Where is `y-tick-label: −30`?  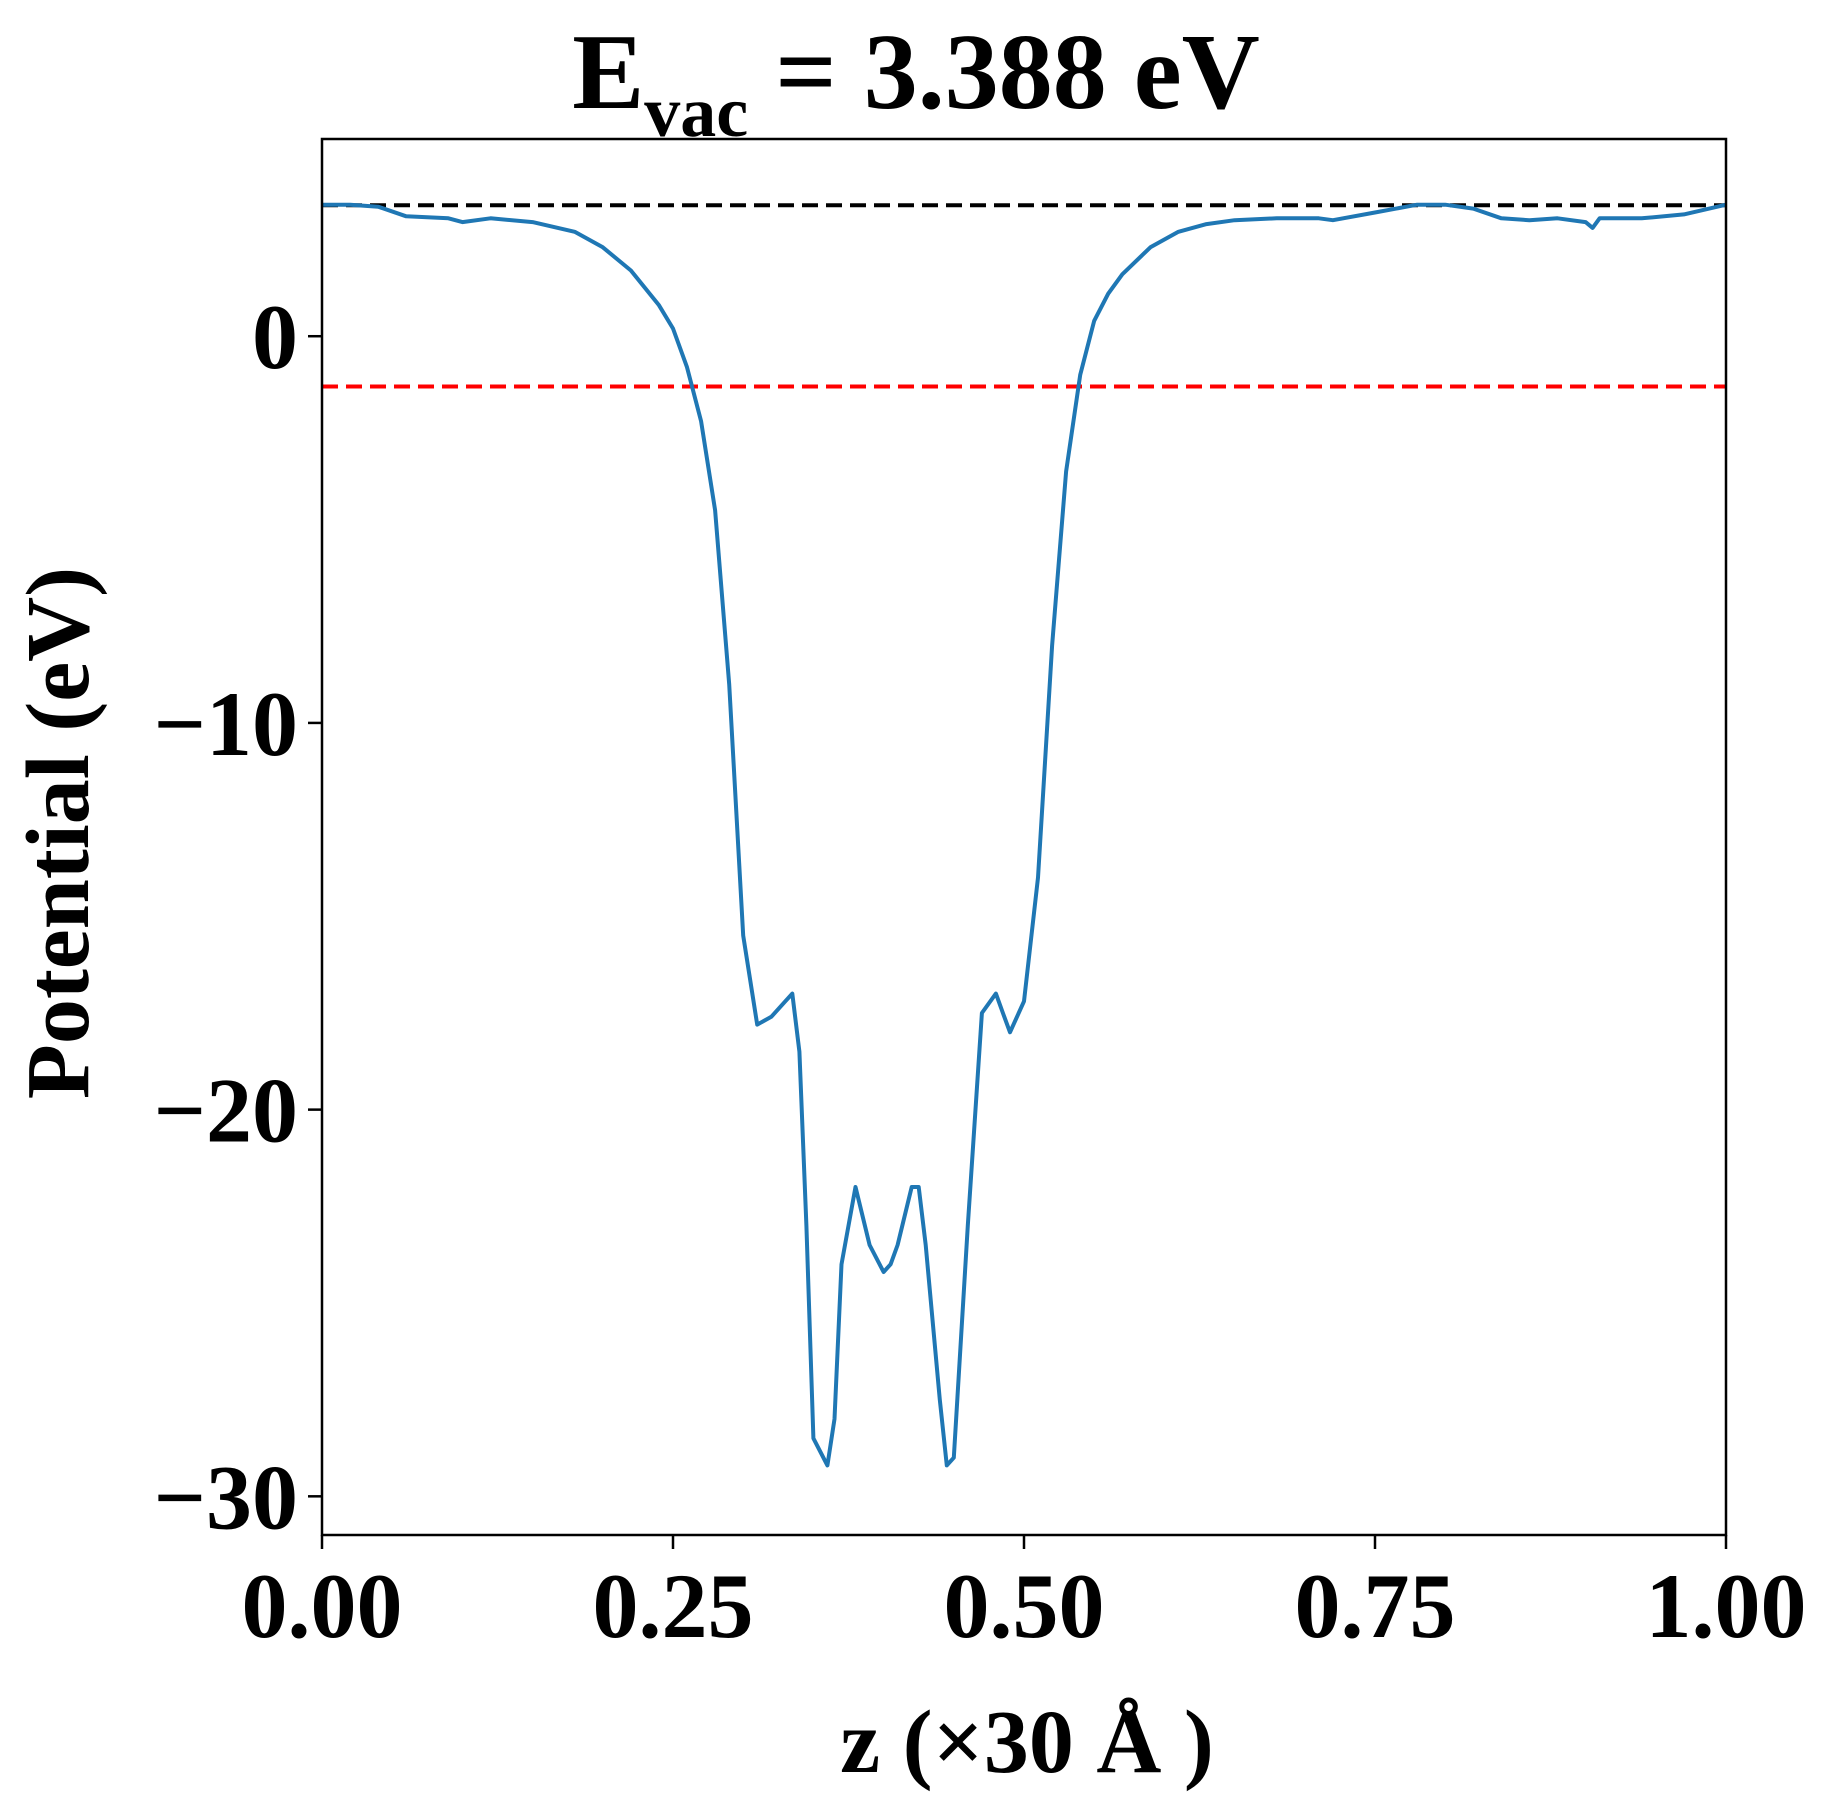
y-tick-label: −30 is located at coordinates (226, 1497).